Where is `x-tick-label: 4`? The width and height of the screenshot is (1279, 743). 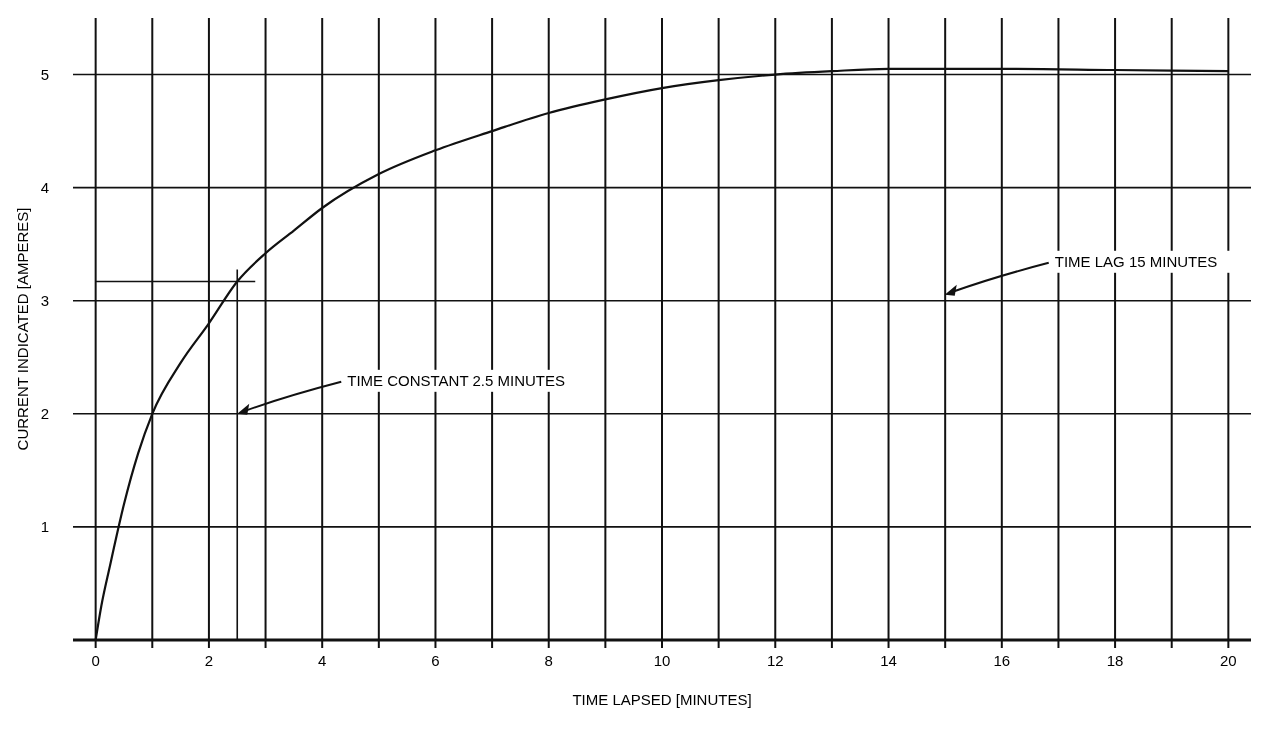
x-tick-label: 4 is located at coordinates (322, 660).